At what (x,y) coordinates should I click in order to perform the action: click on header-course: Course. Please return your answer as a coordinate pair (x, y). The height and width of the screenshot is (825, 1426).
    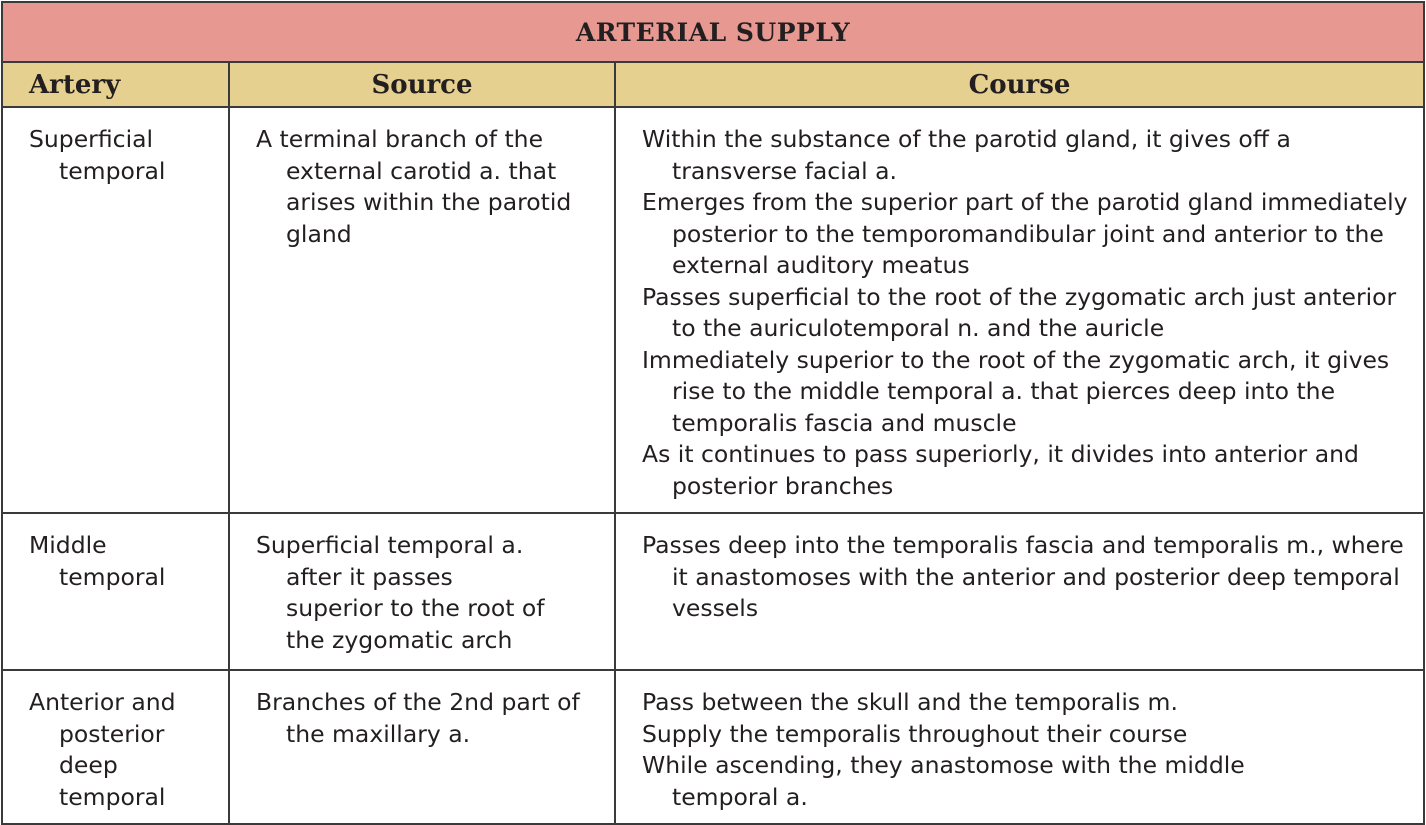
    Looking at the image, I should click on (1019, 84).